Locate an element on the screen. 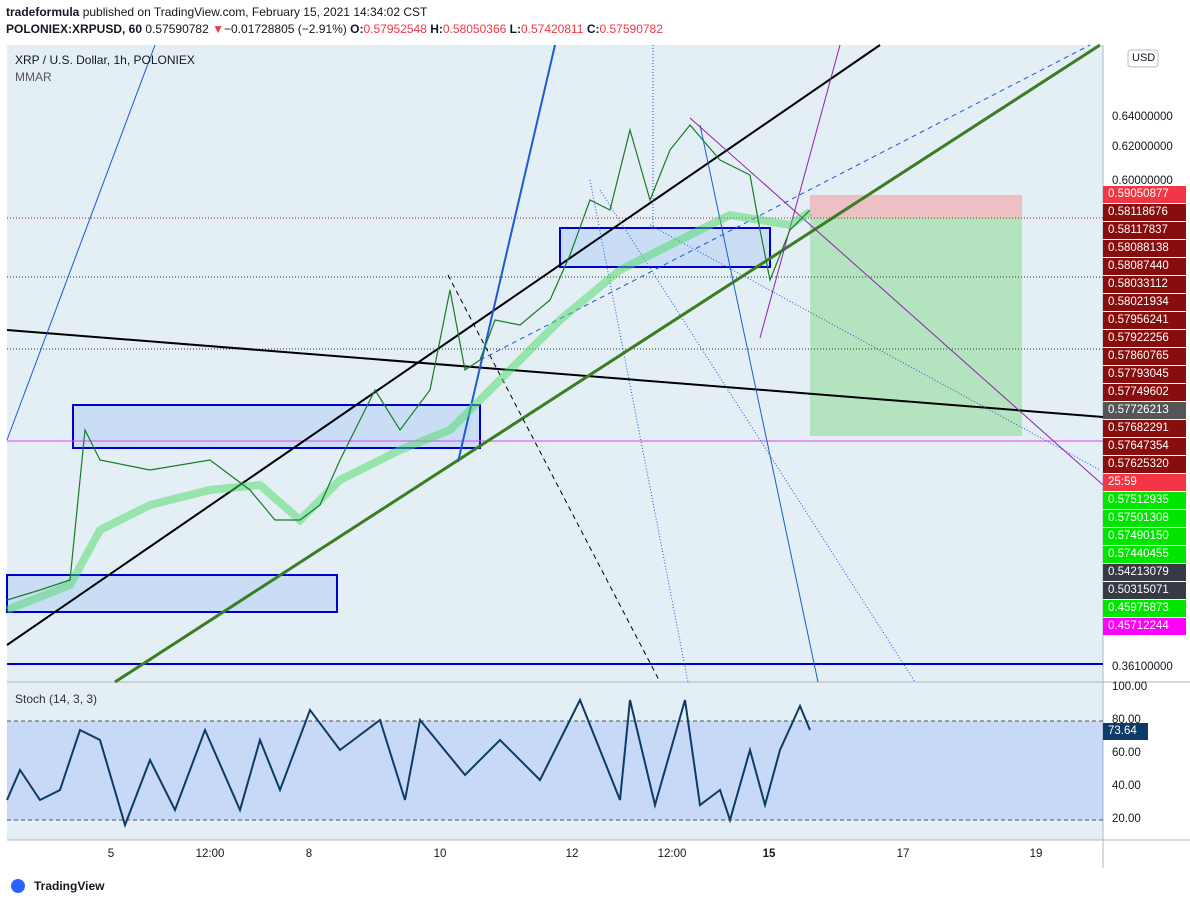 The width and height of the screenshot is (1190, 905). o-label: O: is located at coordinates (357, 29).